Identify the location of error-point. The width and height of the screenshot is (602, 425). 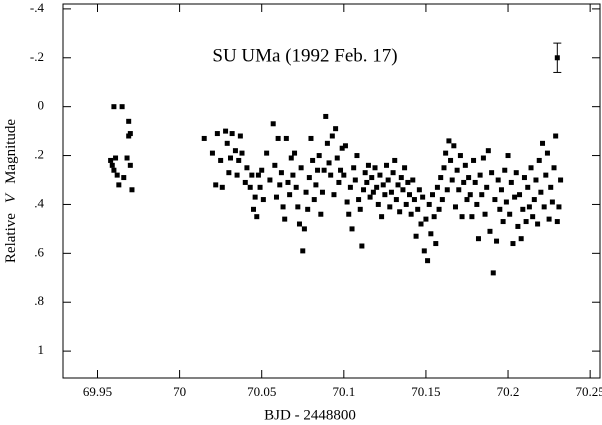
(557, 58).